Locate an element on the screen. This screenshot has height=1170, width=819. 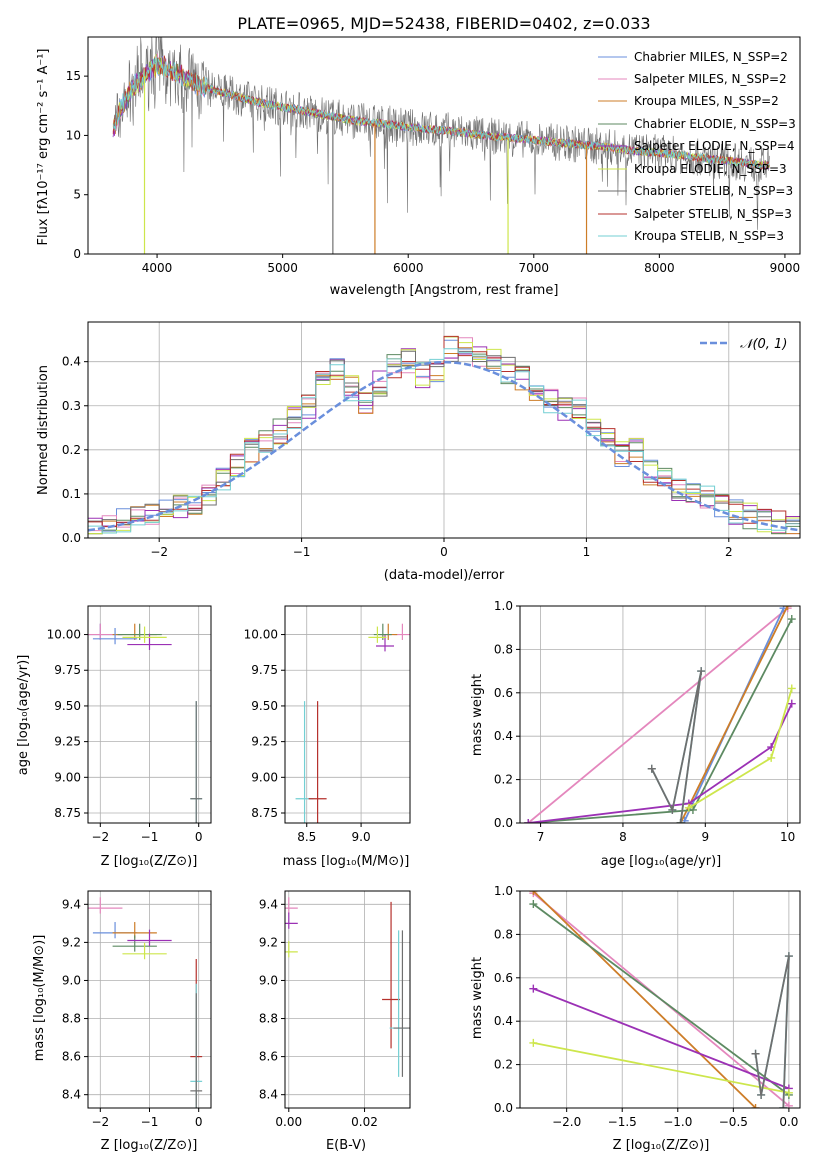
mw-age-plot-area is located at coordinates (660, 714).